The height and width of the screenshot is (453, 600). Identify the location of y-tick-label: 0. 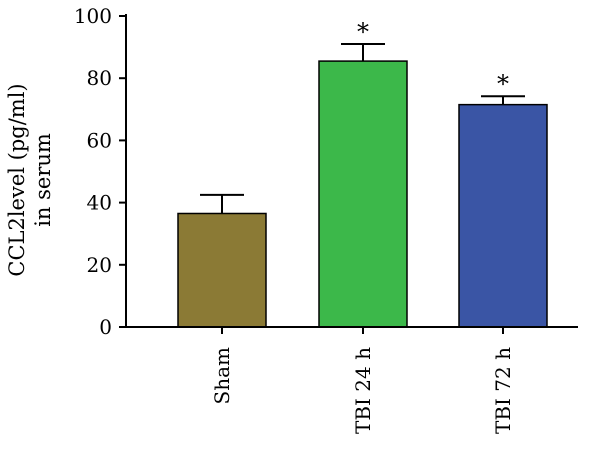
(105, 327).